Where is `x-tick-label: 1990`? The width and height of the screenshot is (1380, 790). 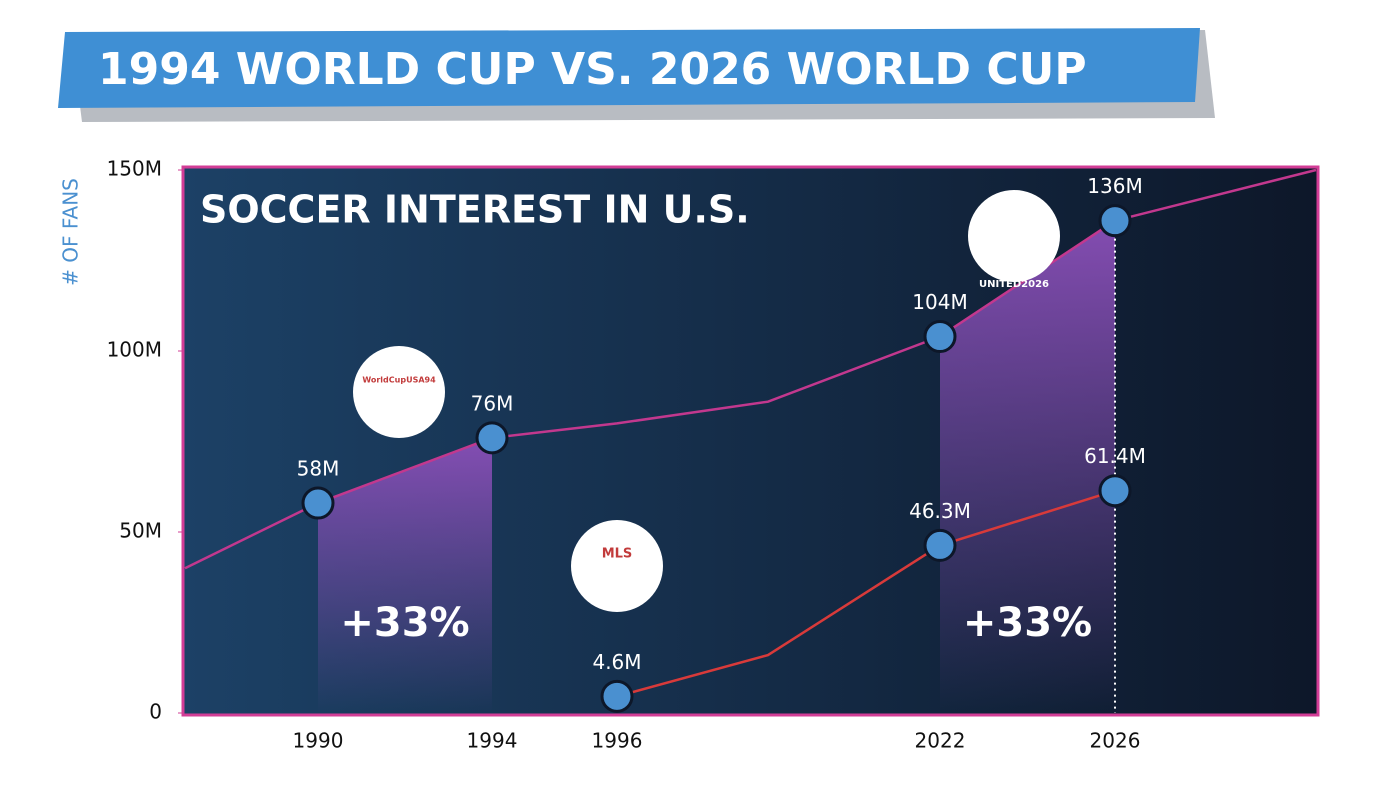
x-tick-label: 1990 is located at coordinates (318, 741).